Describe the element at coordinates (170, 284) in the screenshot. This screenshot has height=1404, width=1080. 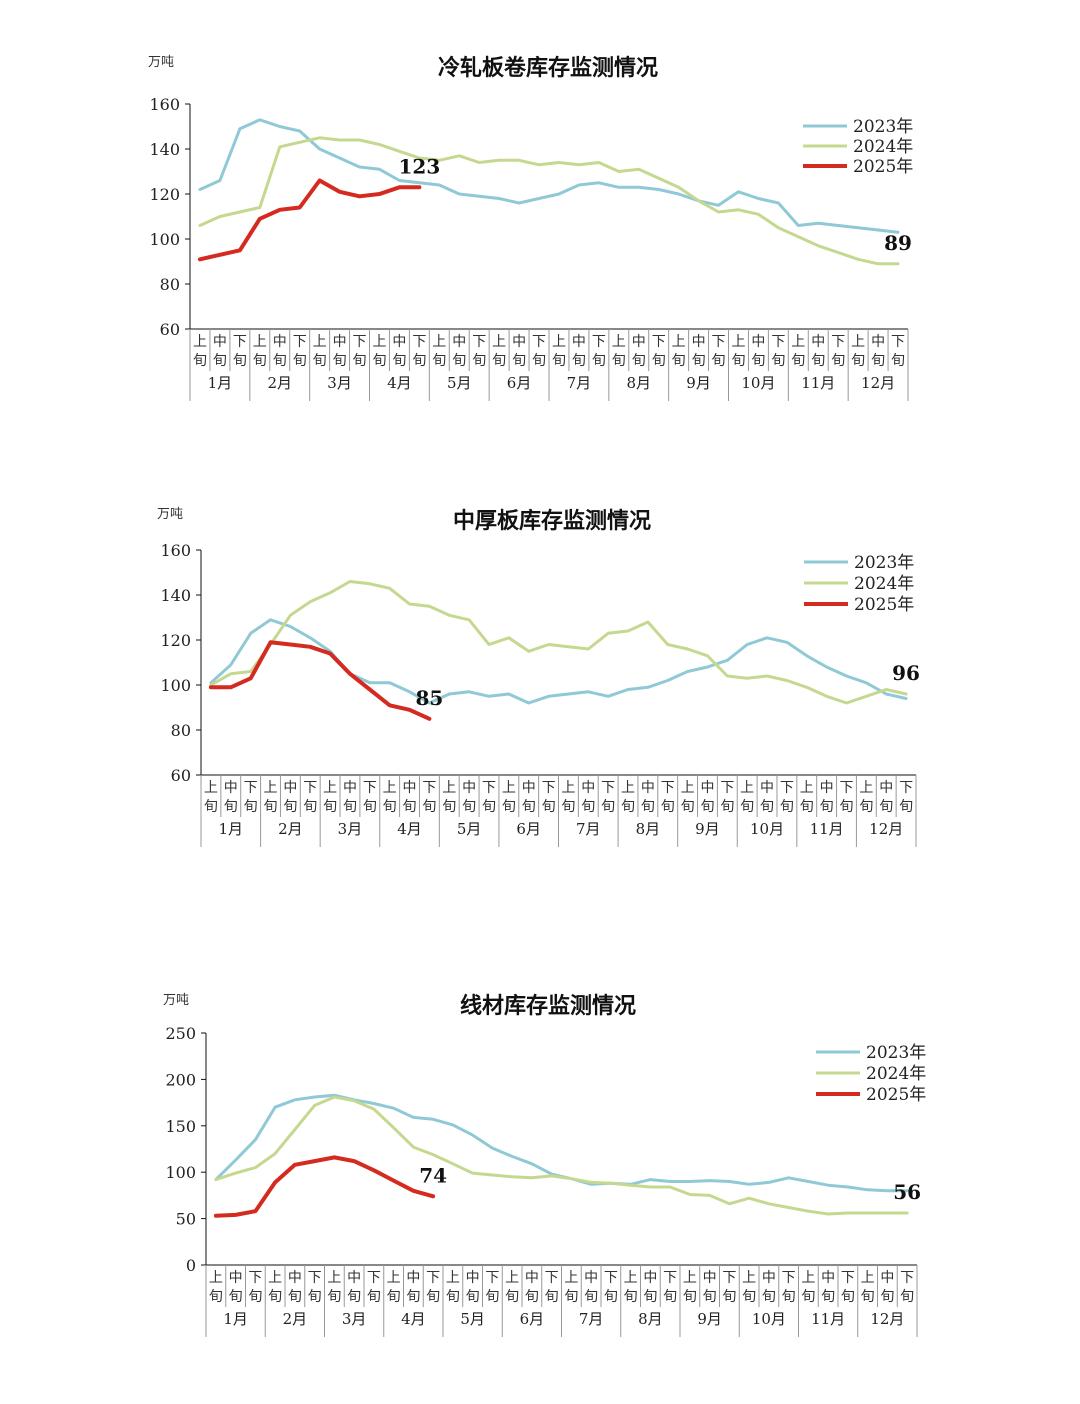
I see `y-tick-label: 80` at that location.